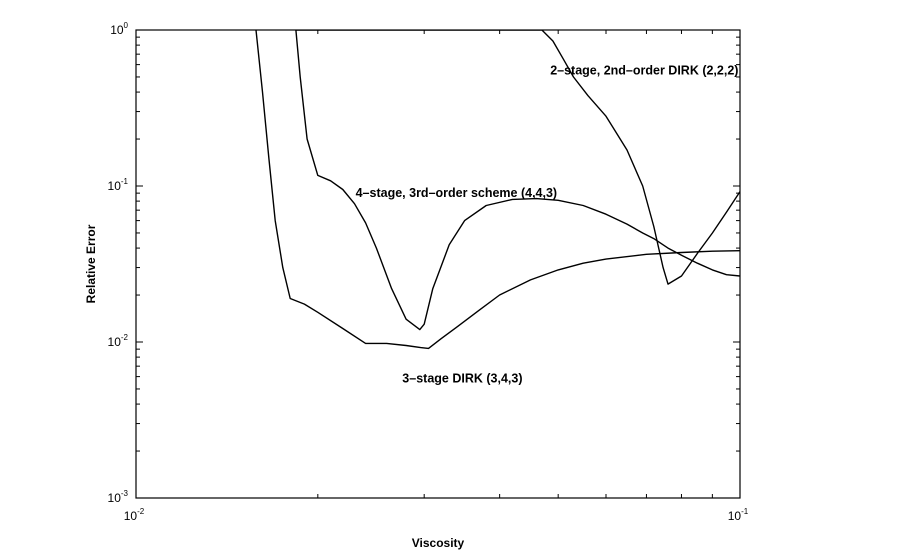 This screenshot has width=899, height=556. I want to click on curve-annotation: 2–stage, 2nd–order DIRK (2,2,2), so click(644, 70).